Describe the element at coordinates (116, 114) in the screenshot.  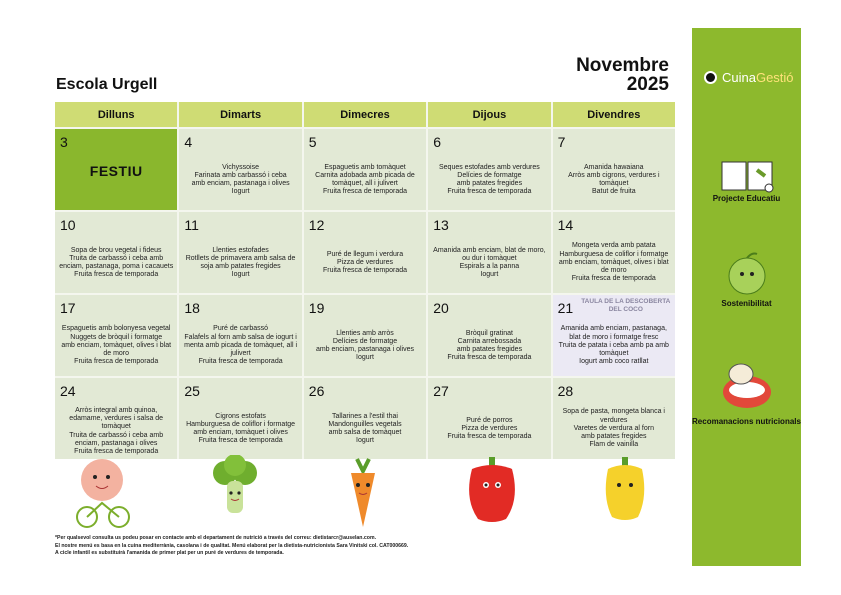
I see `day-header: Dilluns` at that location.